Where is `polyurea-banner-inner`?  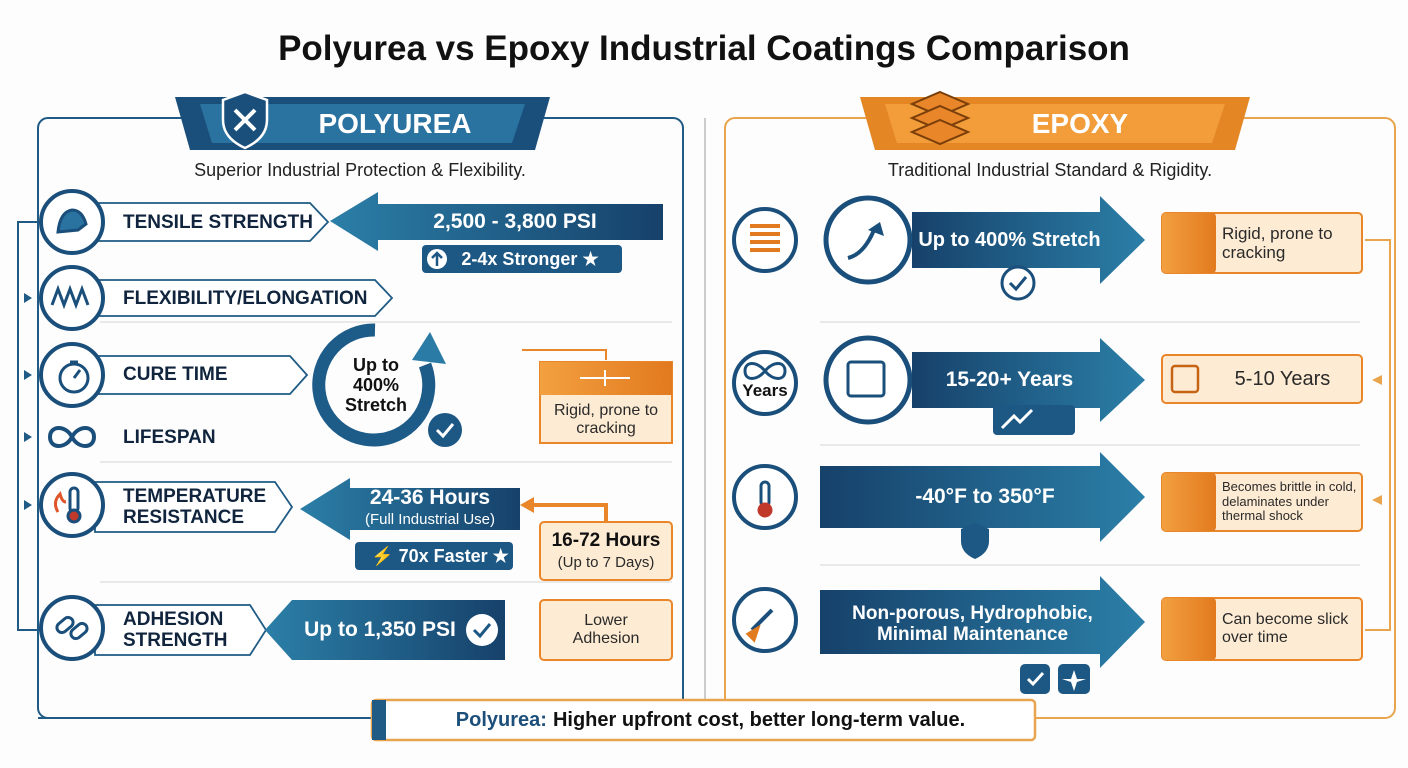
polyurea-banner-inner is located at coordinates (362, 123).